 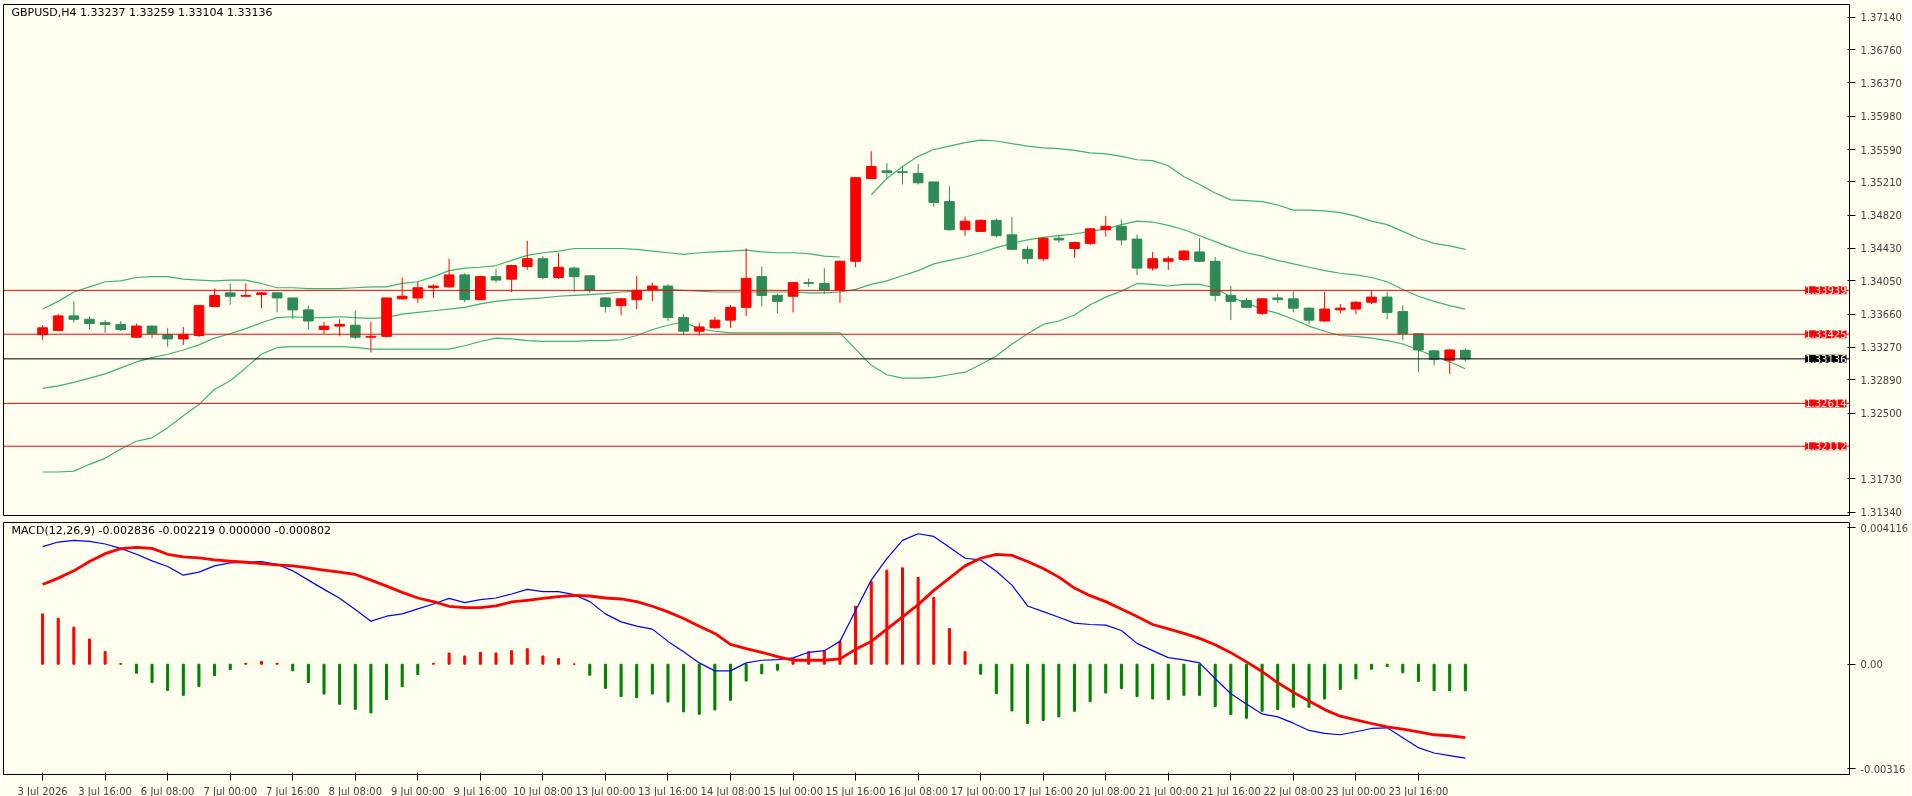 I want to click on ref-line-label: 1.32112, so click(x=1826, y=447).